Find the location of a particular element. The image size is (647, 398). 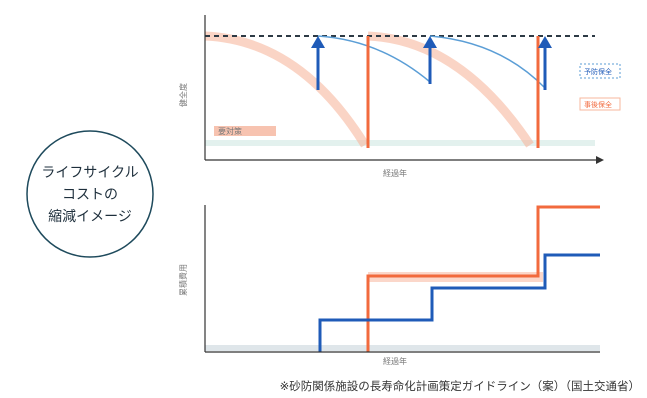

circle-line-2: コストの is located at coordinates (90, 195).